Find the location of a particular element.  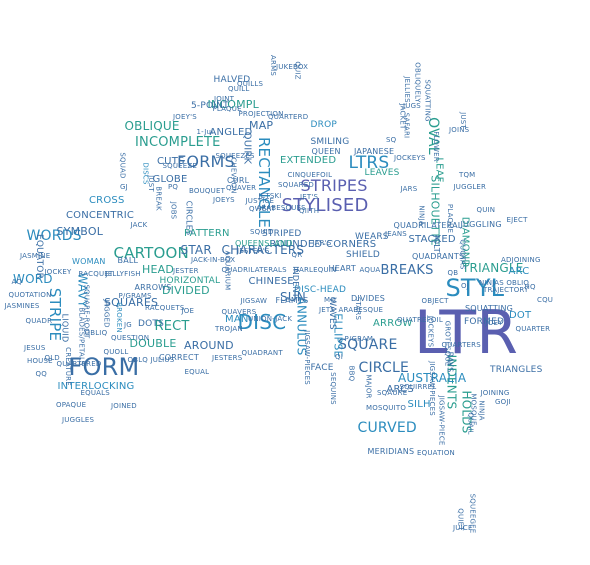

cloud-word: CIRCLE is located at coordinates (384, 368).